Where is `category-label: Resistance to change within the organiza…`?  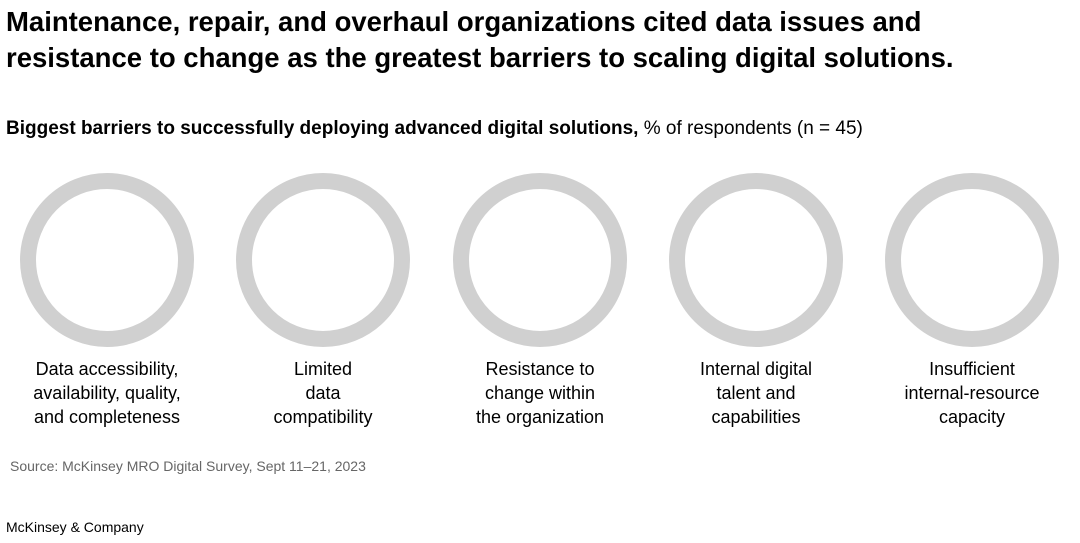
category-label: Resistance to change within the organiza… is located at coordinates (540, 393).